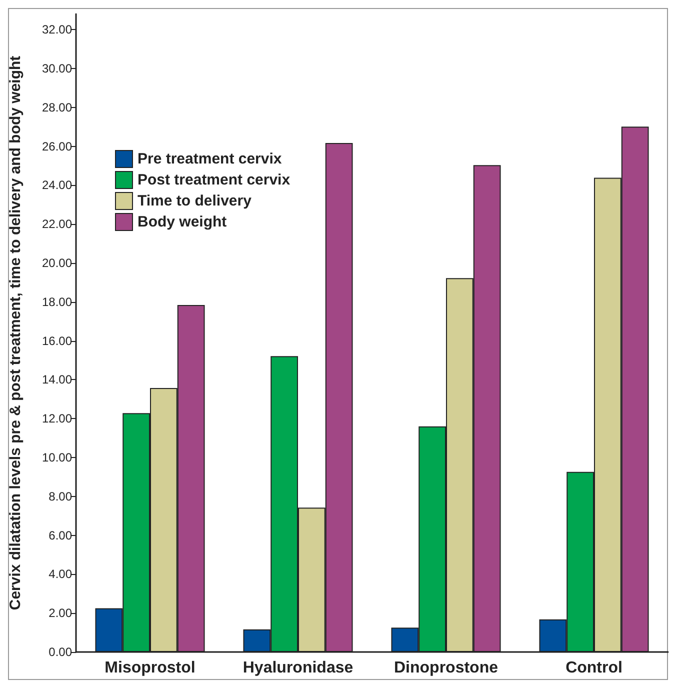 The width and height of the screenshot is (676, 688). What do you see at coordinates (57, 68) in the screenshot?
I see `y-tick-label: 30.00` at bounding box center [57, 68].